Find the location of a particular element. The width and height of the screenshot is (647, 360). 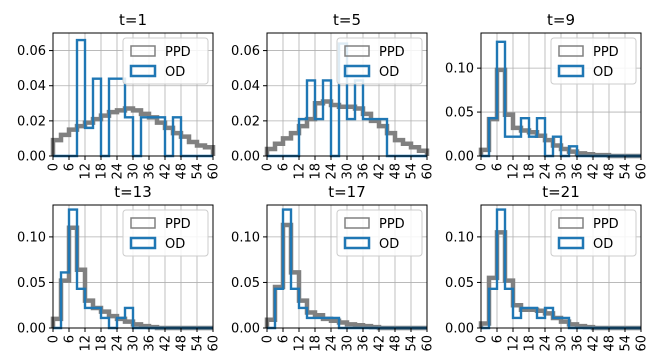

subplot-title: t=17 is located at coordinates (347, 192).